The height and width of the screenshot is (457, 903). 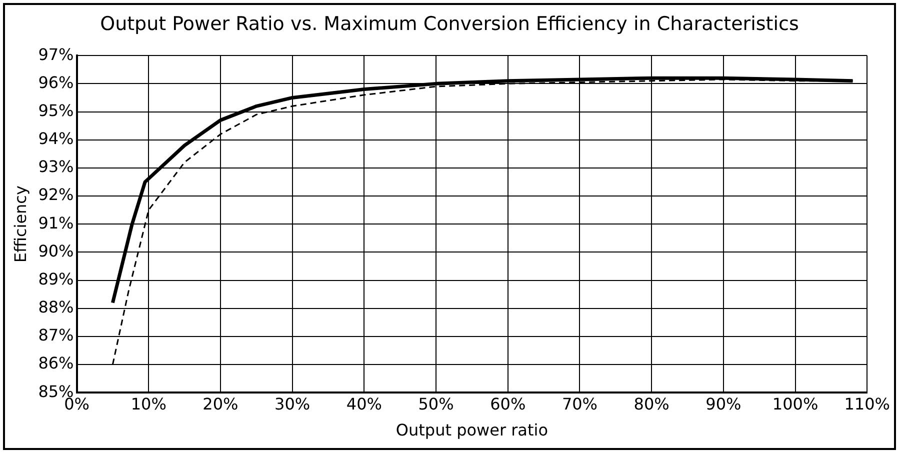 What do you see at coordinates (56, 307) in the screenshot?
I see `y-tick-label: 88%` at bounding box center [56, 307].